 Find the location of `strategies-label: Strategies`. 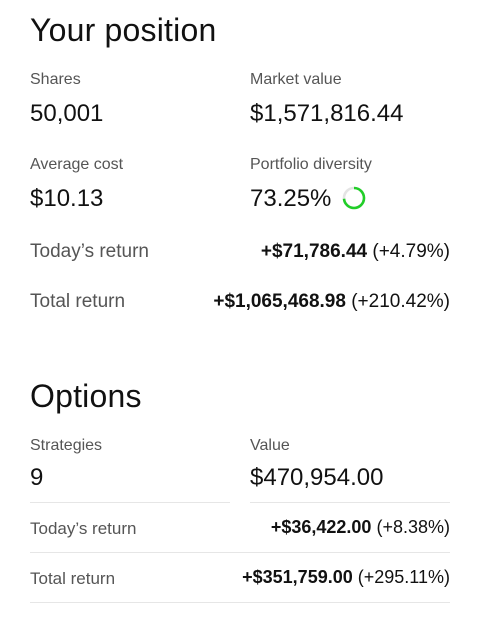

strategies-label: Strategies is located at coordinates (66, 445).